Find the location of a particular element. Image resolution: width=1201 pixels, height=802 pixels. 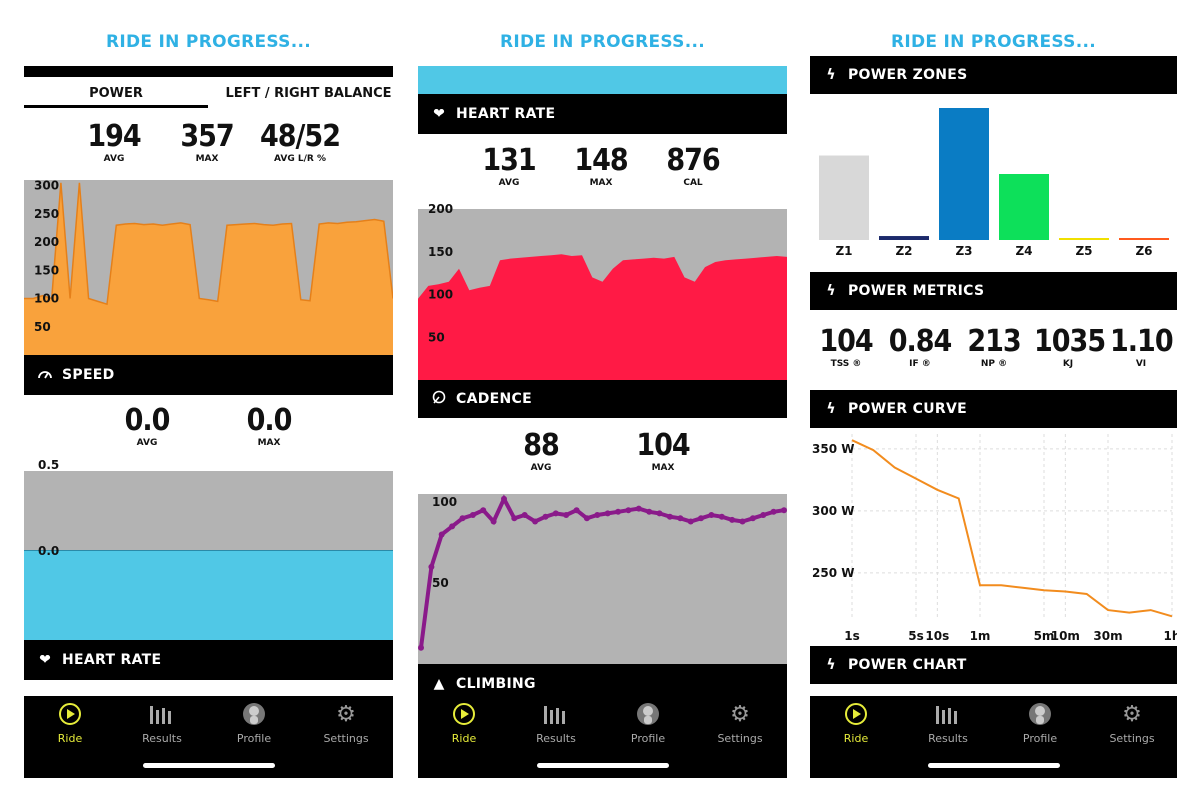

tab-balance-label: LEFT / RIGHT BALANCE is located at coordinates (308, 93).